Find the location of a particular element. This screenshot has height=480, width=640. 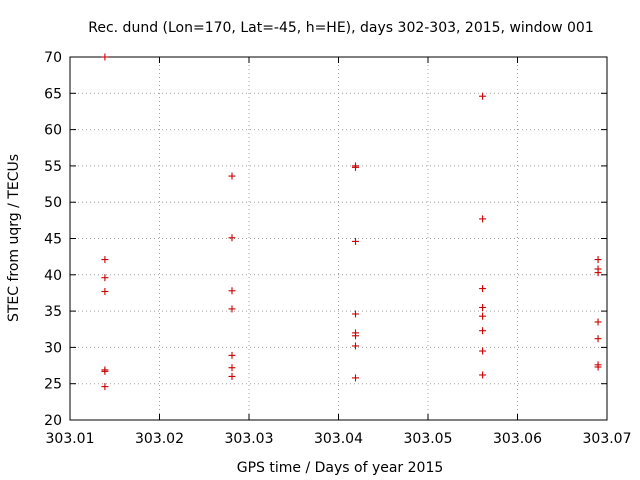

y-tick-label: 60 is located at coordinates (53, 131).